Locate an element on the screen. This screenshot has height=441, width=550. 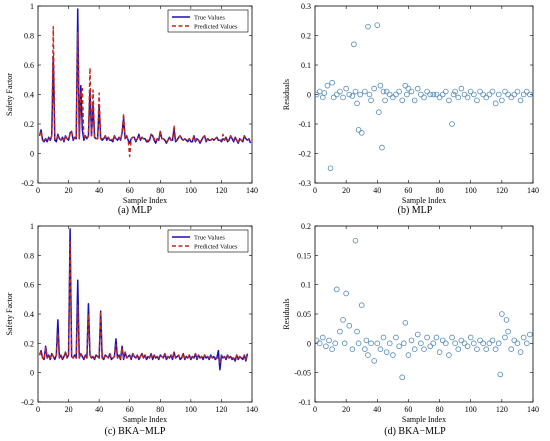
y-tick-label: 1 is located at coordinates (32, 226).